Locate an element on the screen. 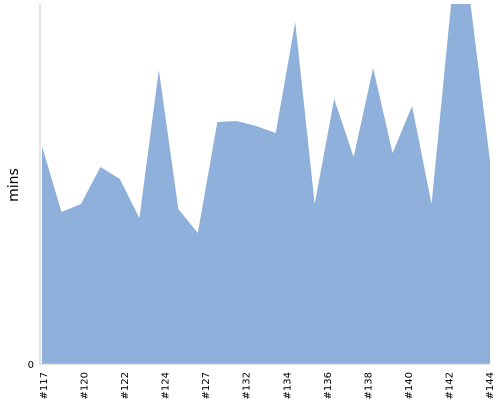 This screenshot has width=500, height=400. x-tick-label: #132 is located at coordinates (247, 385).